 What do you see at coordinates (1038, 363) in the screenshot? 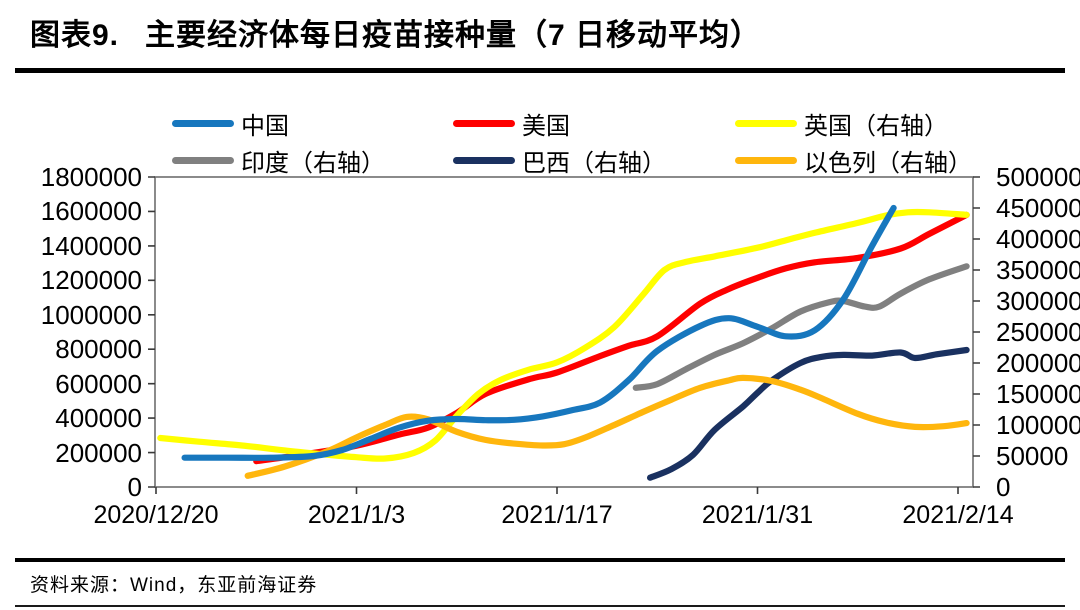
I see `y-axis-right-label: 200000` at bounding box center [1038, 363].